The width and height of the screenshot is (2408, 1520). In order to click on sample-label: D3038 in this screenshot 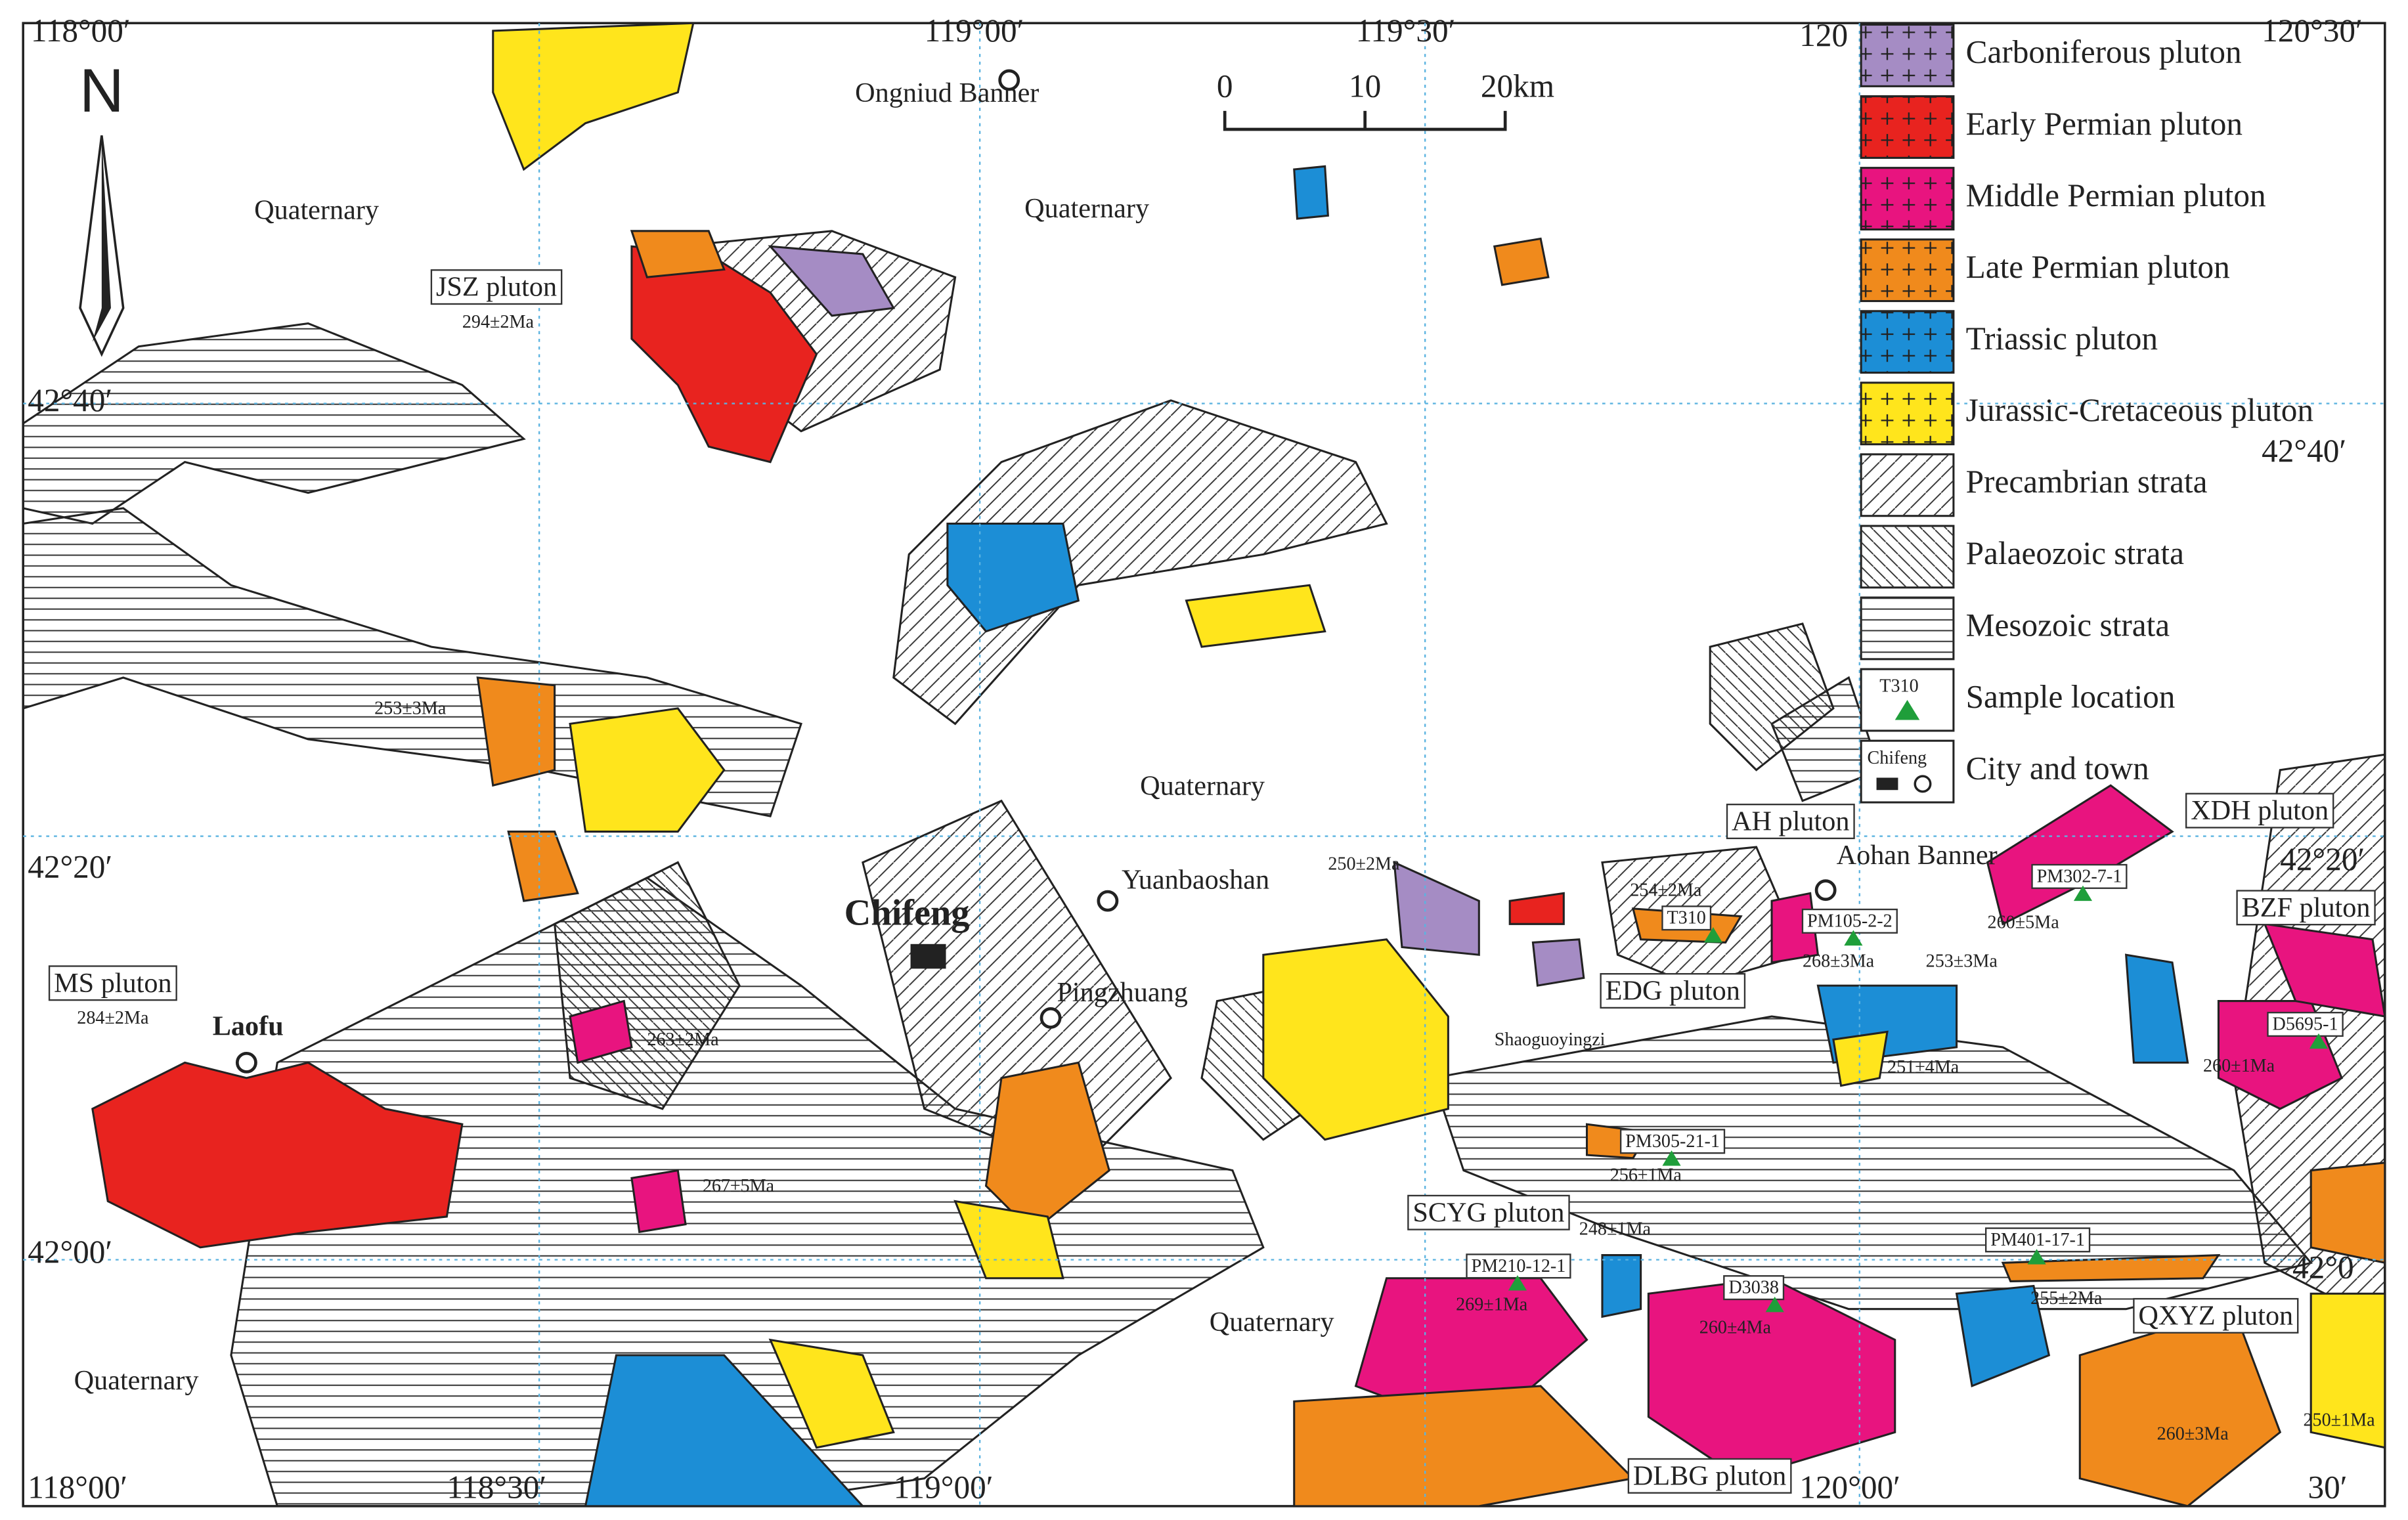, I will do `click(1753, 1288)`.